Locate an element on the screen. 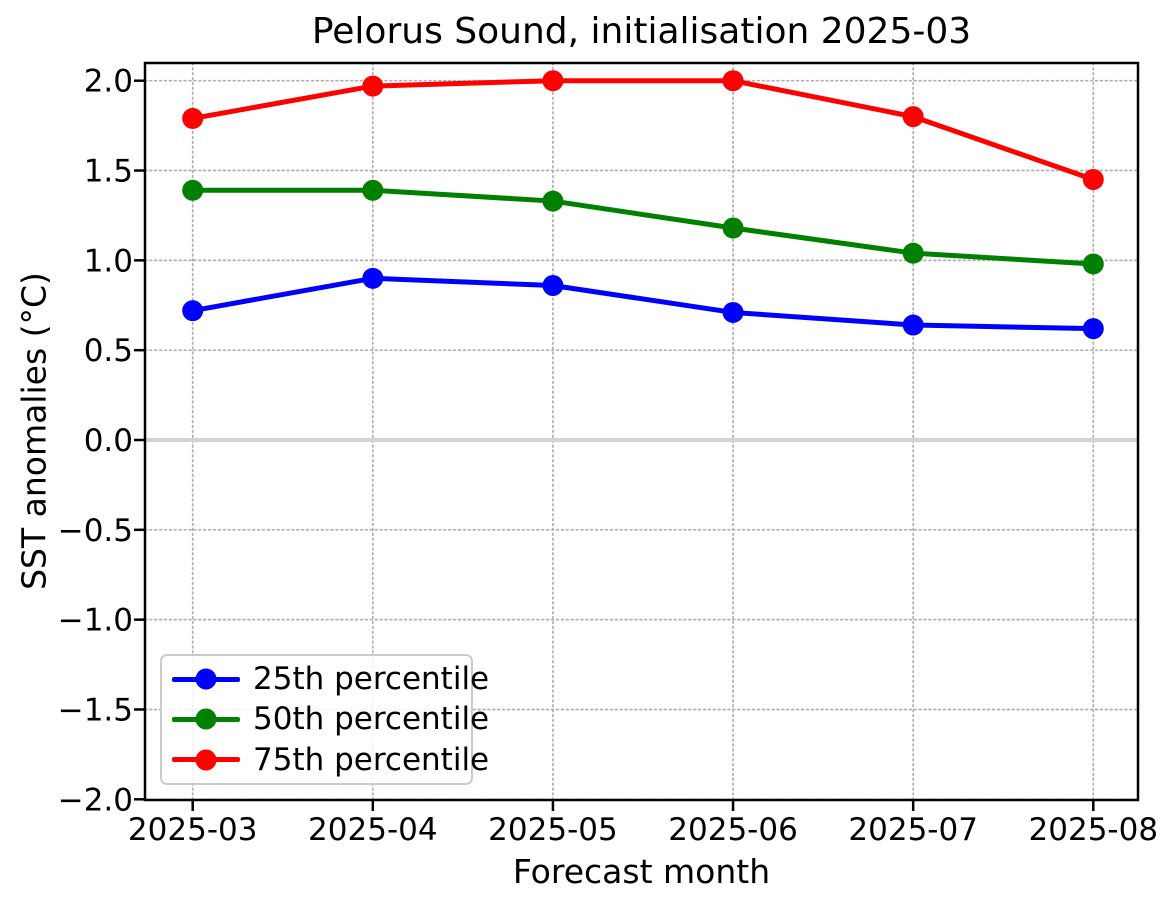 The image size is (1171, 908). y-tick-label: −0.5 is located at coordinates (95, 531).